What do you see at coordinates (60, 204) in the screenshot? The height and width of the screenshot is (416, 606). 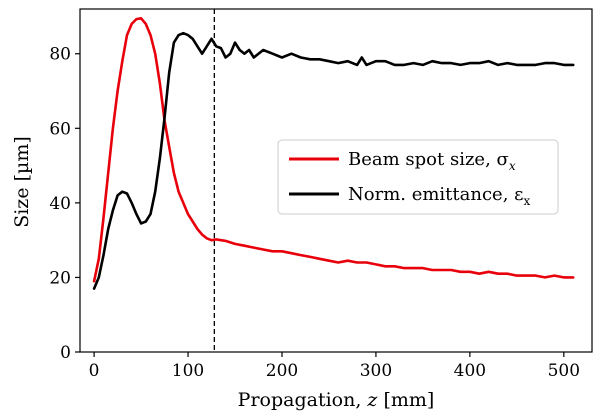 I see `y-tick-label: 40` at bounding box center [60, 204].